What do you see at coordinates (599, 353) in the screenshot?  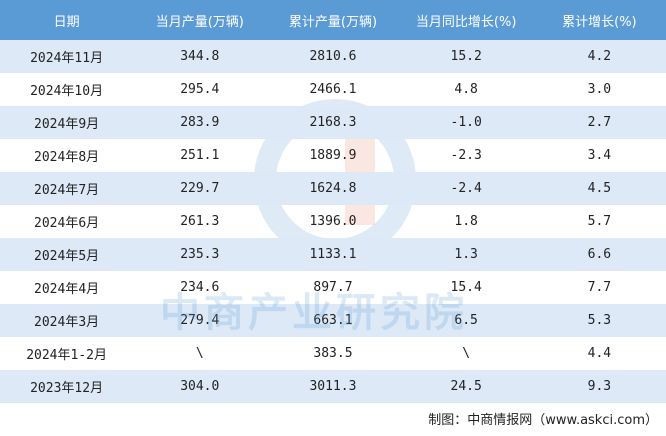 I see `table-cell: 4.4` at bounding box center [599, 353].